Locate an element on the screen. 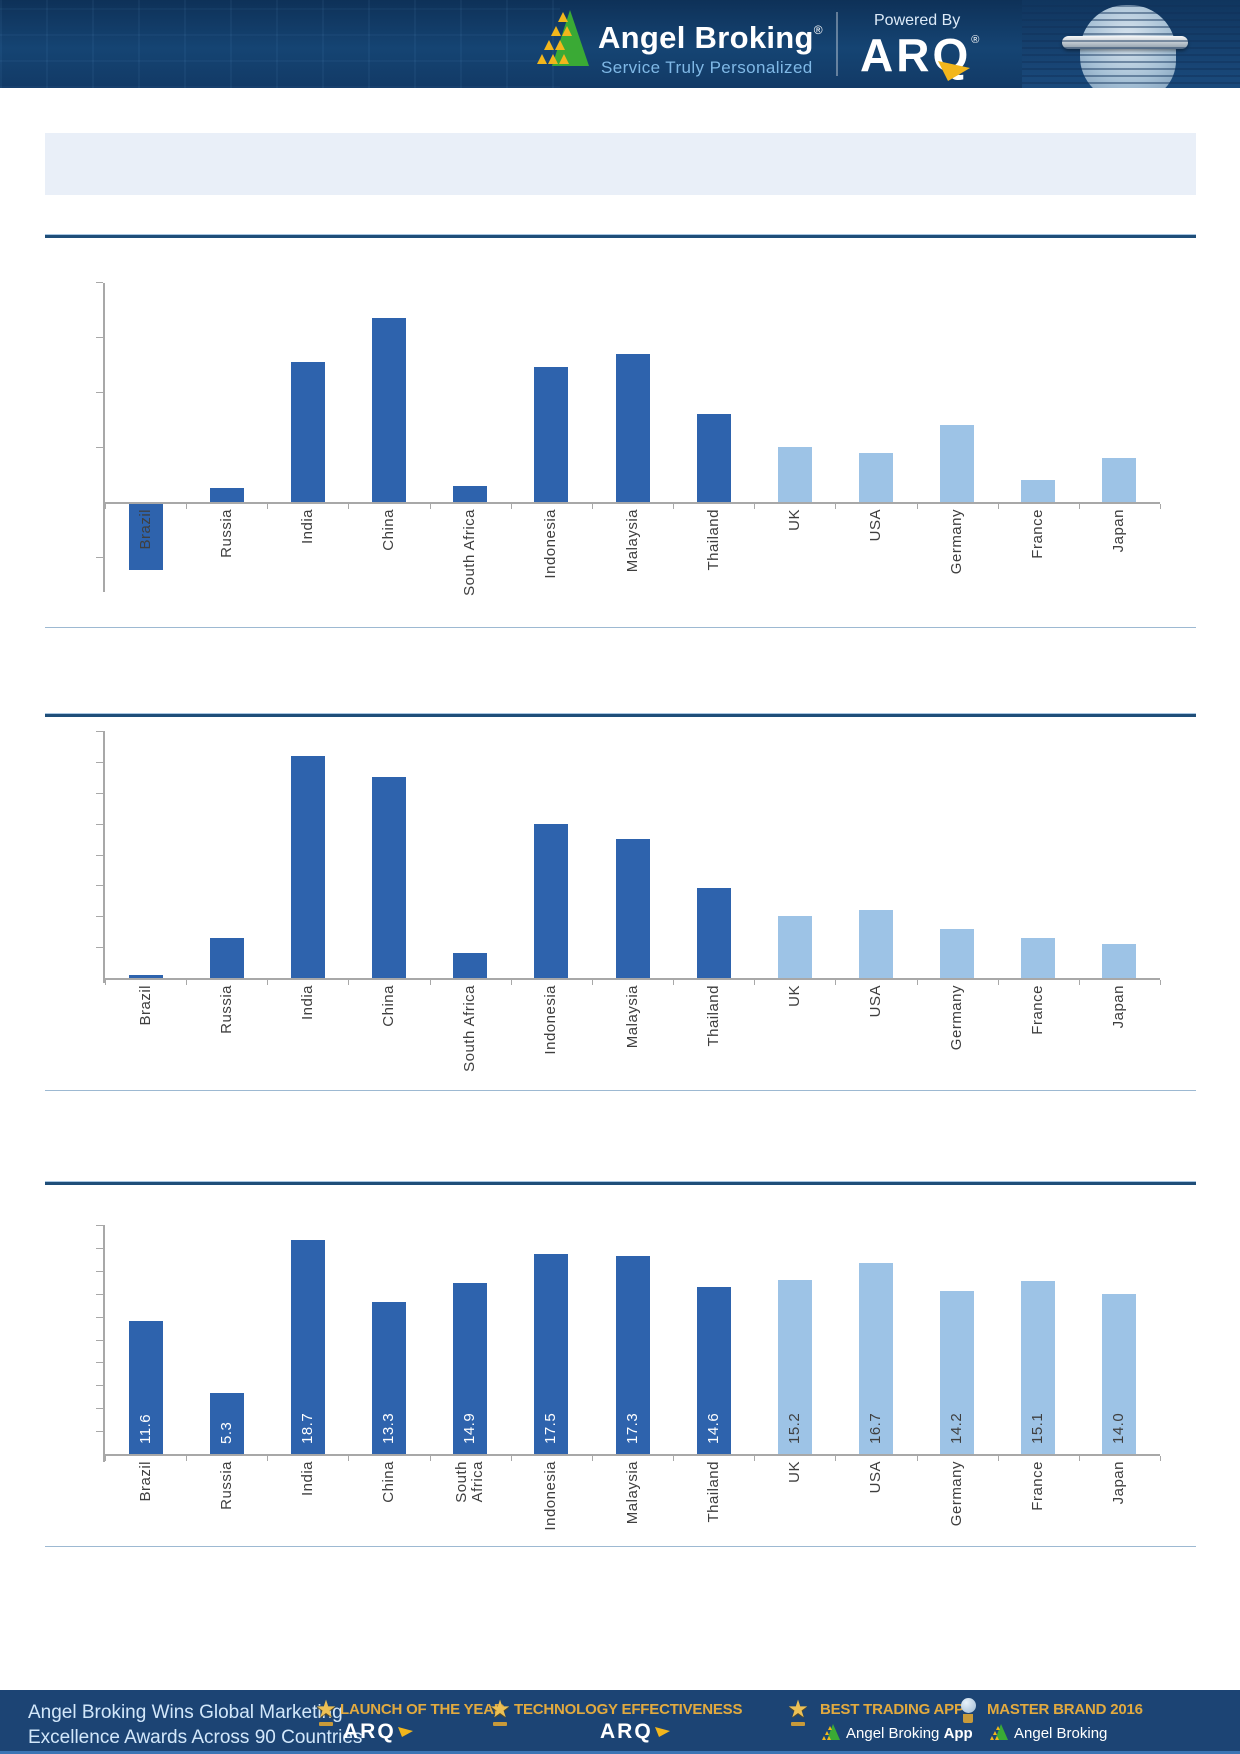  award-title: TECHNOLOGY EFFECTIVENESS is located at coordinates (628, 1709).